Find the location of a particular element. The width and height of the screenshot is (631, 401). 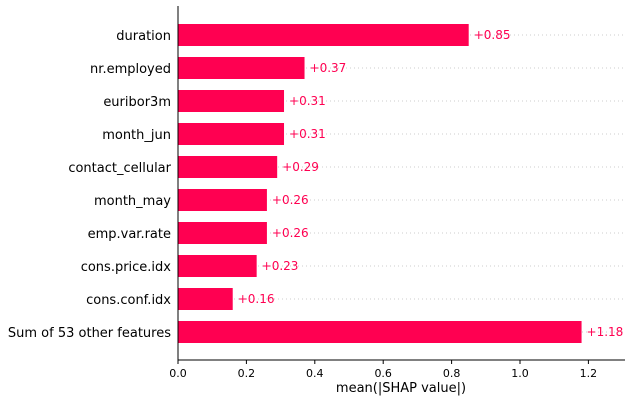

x-tick-label: 0.8 is located at coordinates (452, 373).